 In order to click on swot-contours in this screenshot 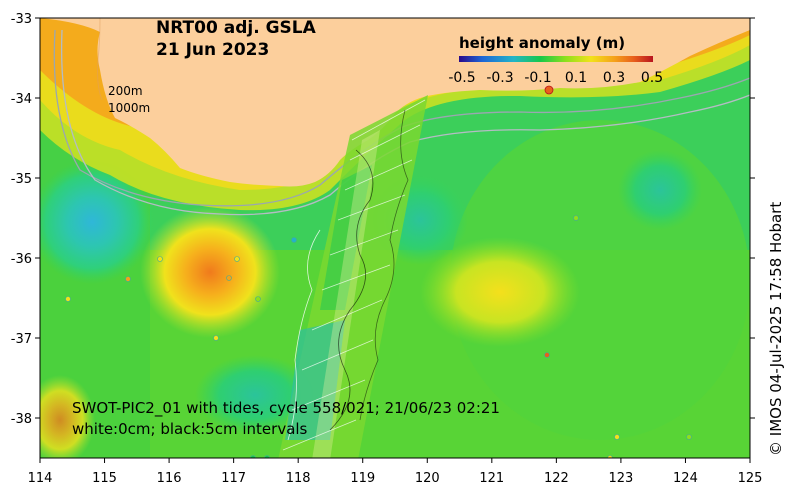, I will do `click(354, 275)`.